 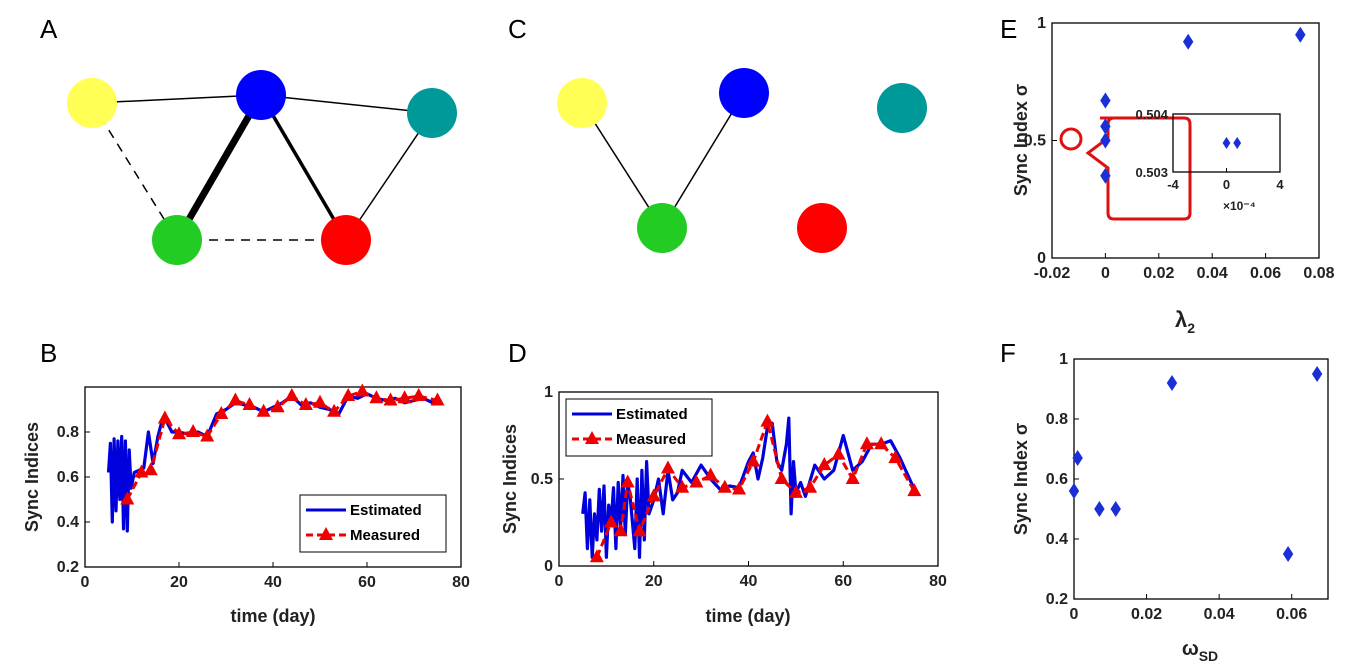 What do you see at coordinates (748, 487) in the screenshot?
I see `chart-d-series-estimated-line` at bounding box center [748, 487].